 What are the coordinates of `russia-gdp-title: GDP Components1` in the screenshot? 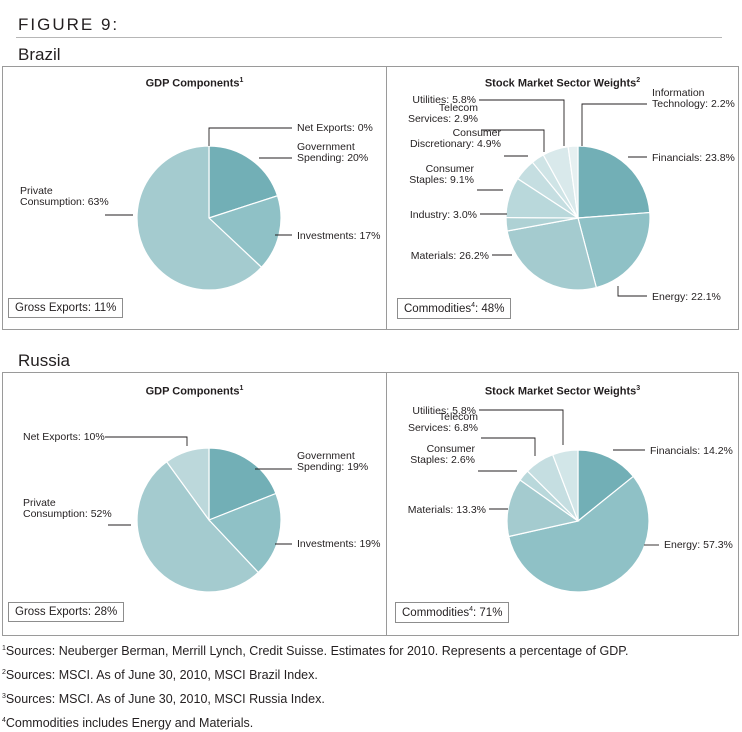 It's located at (194, 391).